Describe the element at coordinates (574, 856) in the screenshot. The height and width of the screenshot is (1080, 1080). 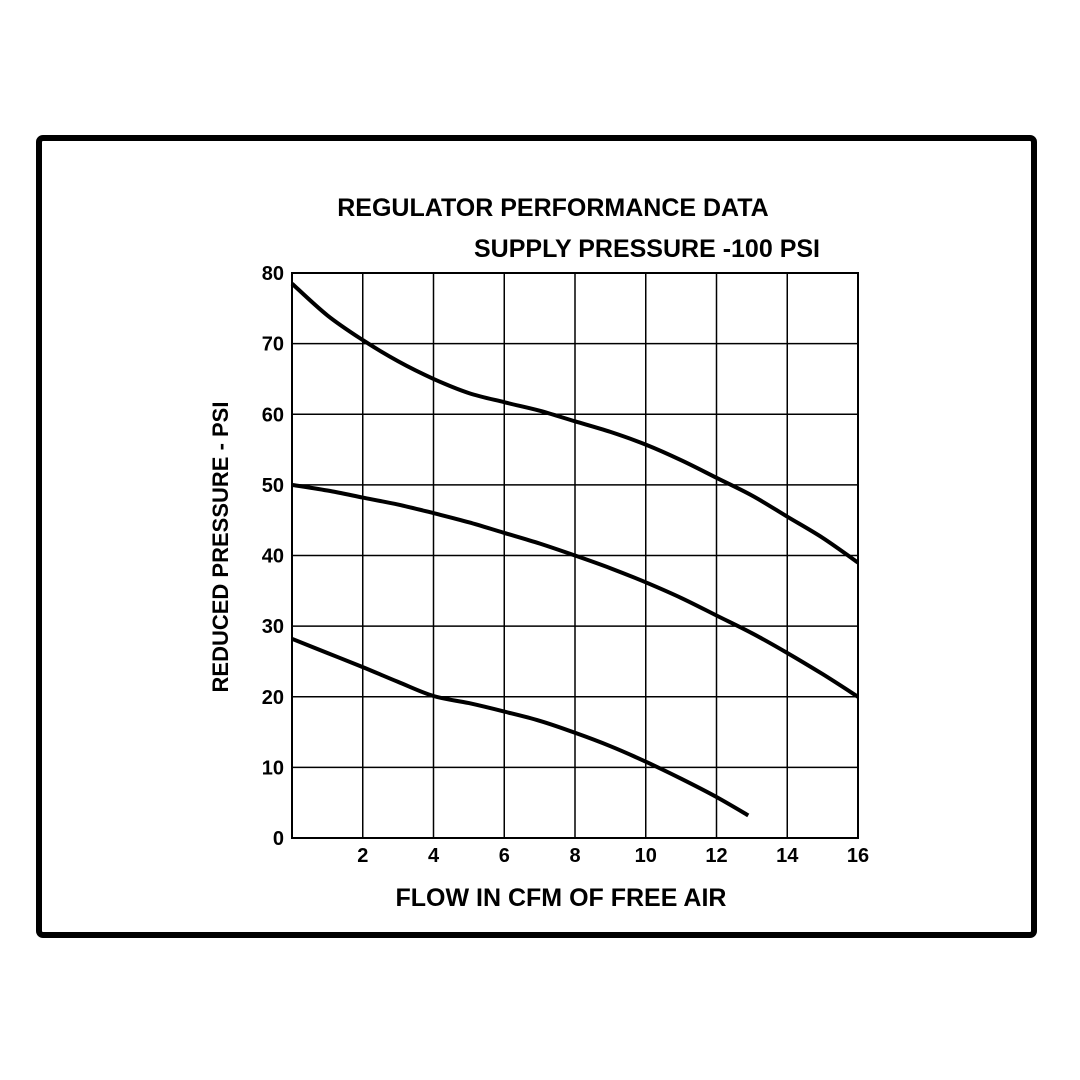
I see `x-tick-label: 8` at that location.